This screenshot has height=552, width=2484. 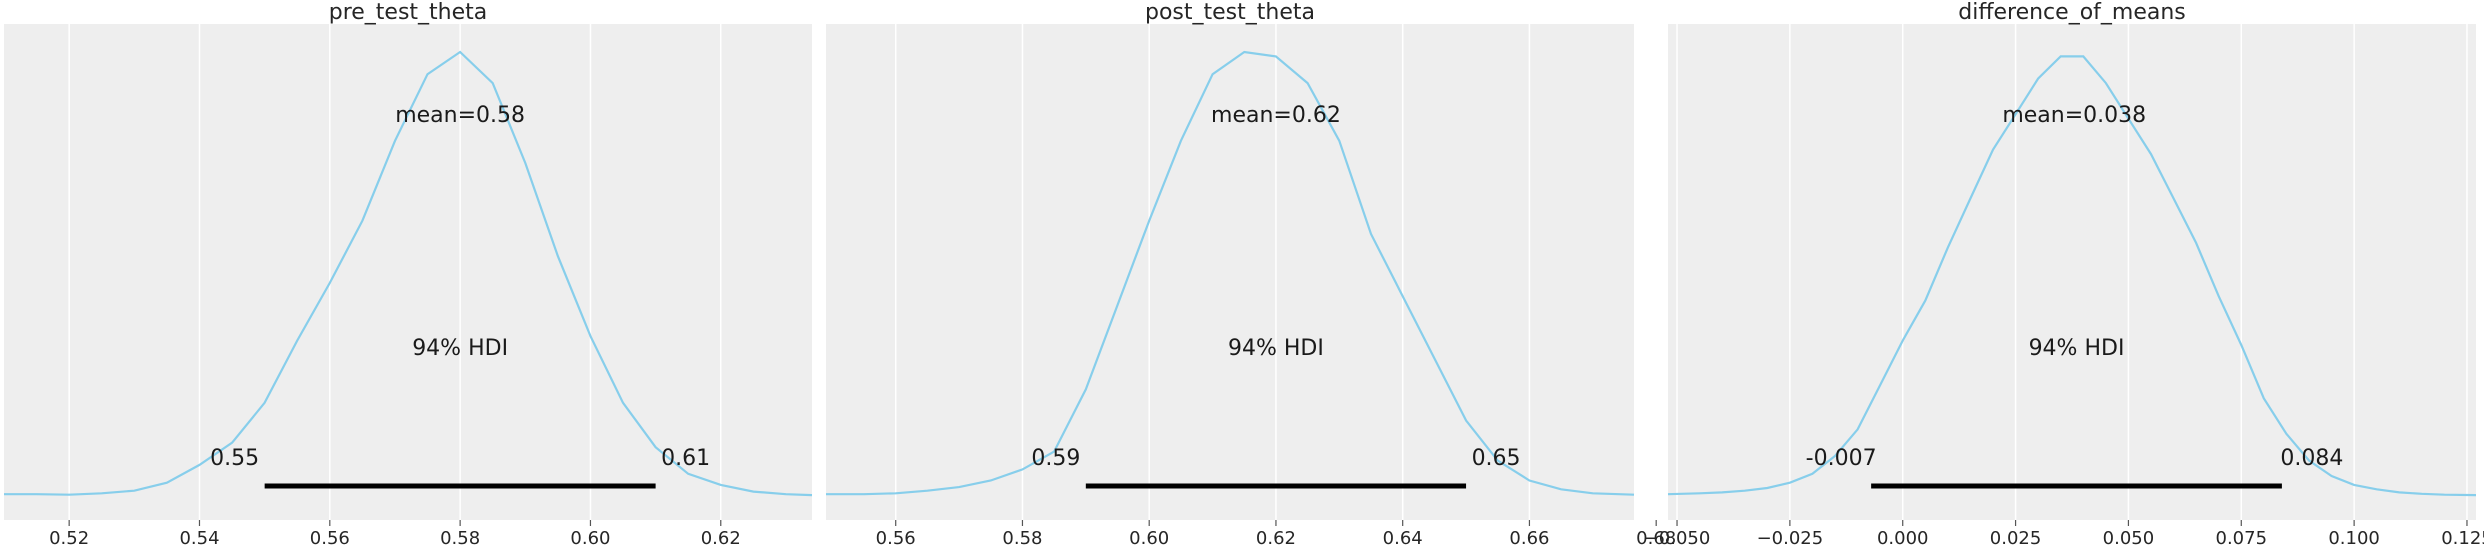 I want to click on x-tick-label: 0.075, so click(x=2242, y=538).